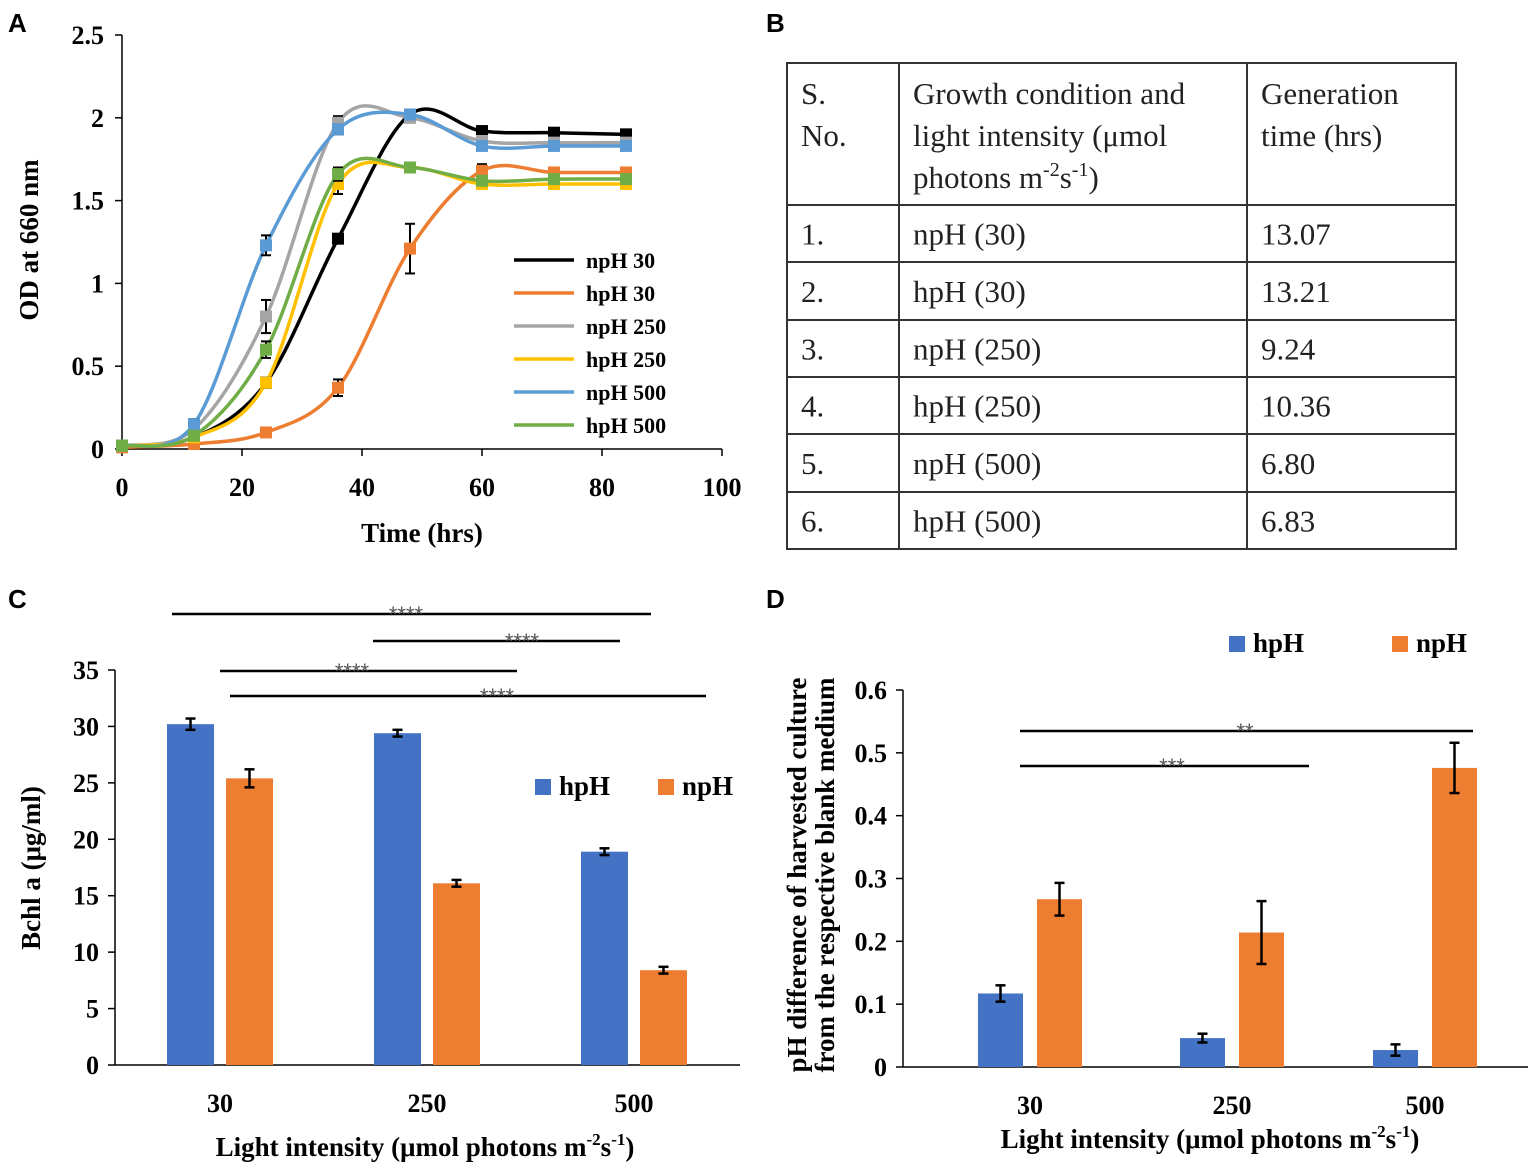 The width and height of the screenshot is (1535, 1170). Describe the element at coordinates (86, 896) in the screenshot. I see `bar-y-tick-label: 15` at that location.